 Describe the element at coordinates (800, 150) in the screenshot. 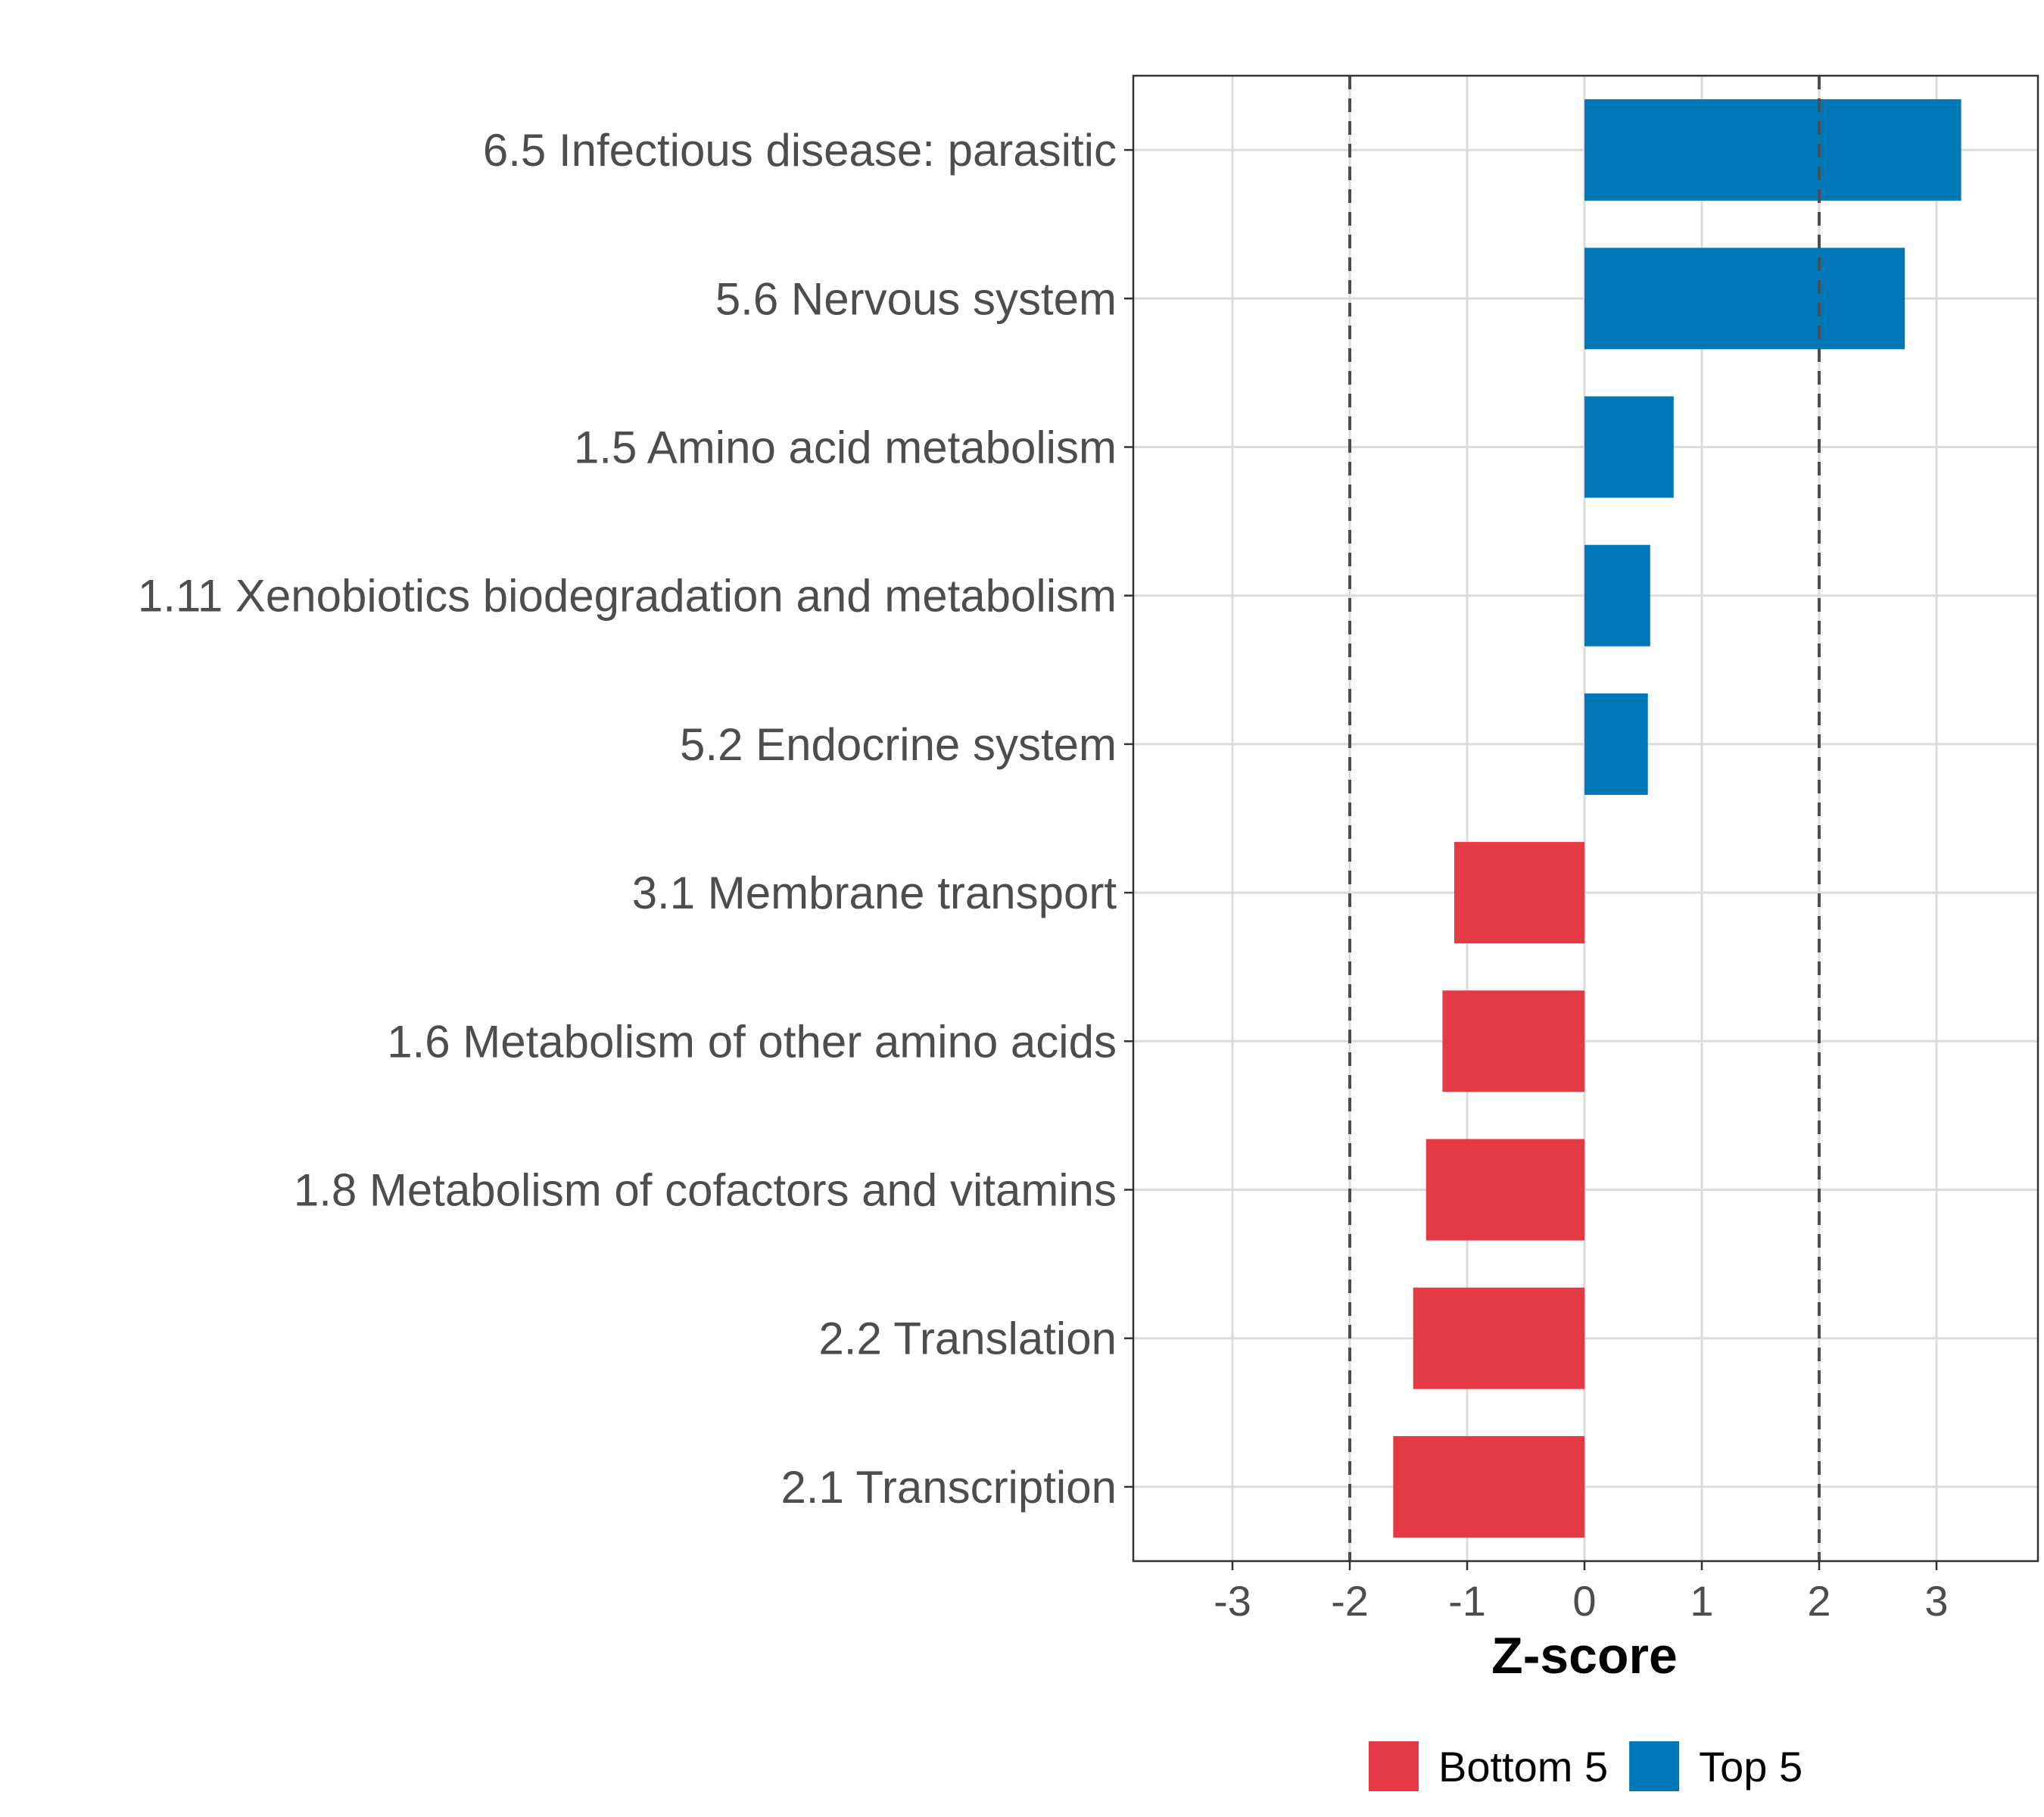

I see `category-label: 6.5 Infectious disease: parasitic` at that location.